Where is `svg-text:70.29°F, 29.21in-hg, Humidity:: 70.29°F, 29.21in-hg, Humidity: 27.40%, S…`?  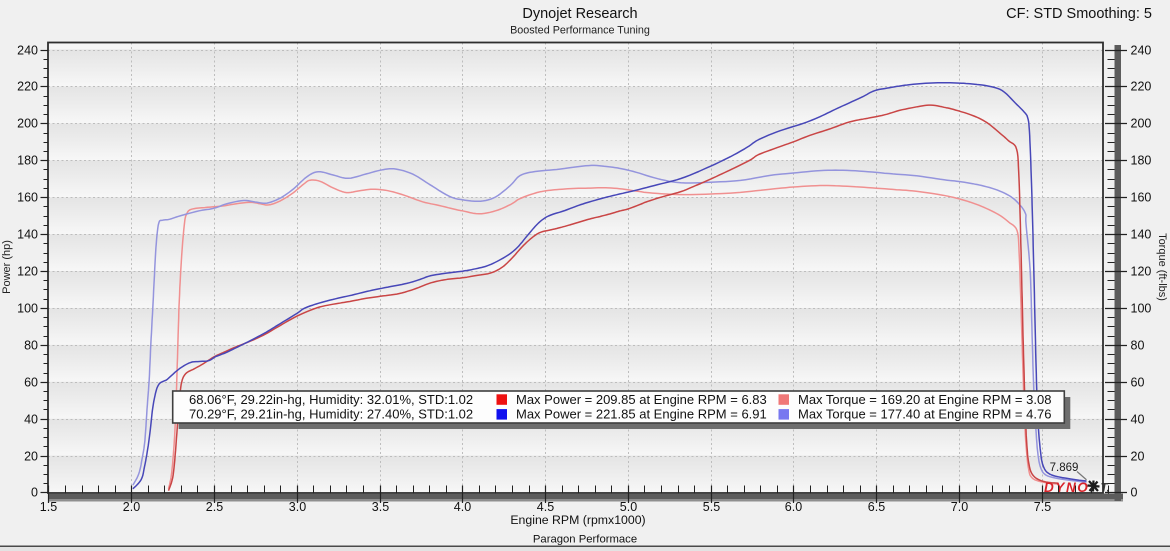 svg-text:70.29°F, 29.21in-hg, Humidity:: 70.29°F, 29.21in-hg, Humidity: 27.40%, S… is located at coordinates (331, 414).